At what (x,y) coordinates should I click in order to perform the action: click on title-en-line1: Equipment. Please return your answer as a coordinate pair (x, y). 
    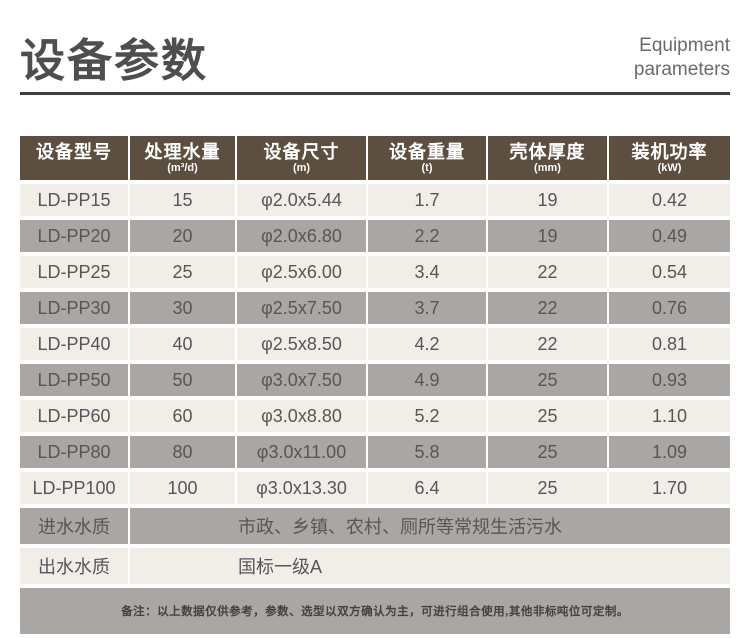
    Looking at the image, I should click on (684, 45).